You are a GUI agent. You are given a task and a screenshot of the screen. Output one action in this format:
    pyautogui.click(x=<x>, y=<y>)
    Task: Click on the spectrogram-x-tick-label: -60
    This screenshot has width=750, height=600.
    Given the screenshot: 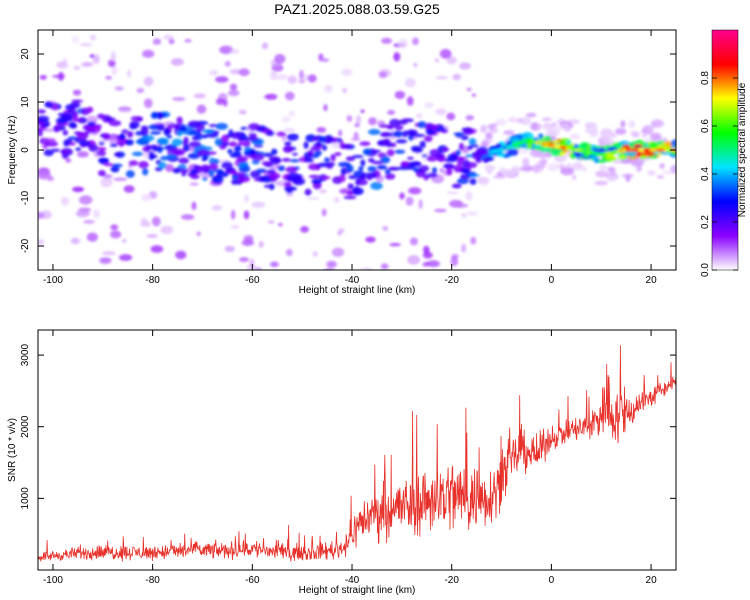 What is the action you would take?
    pyautogui.click(x=252, y=280)
    